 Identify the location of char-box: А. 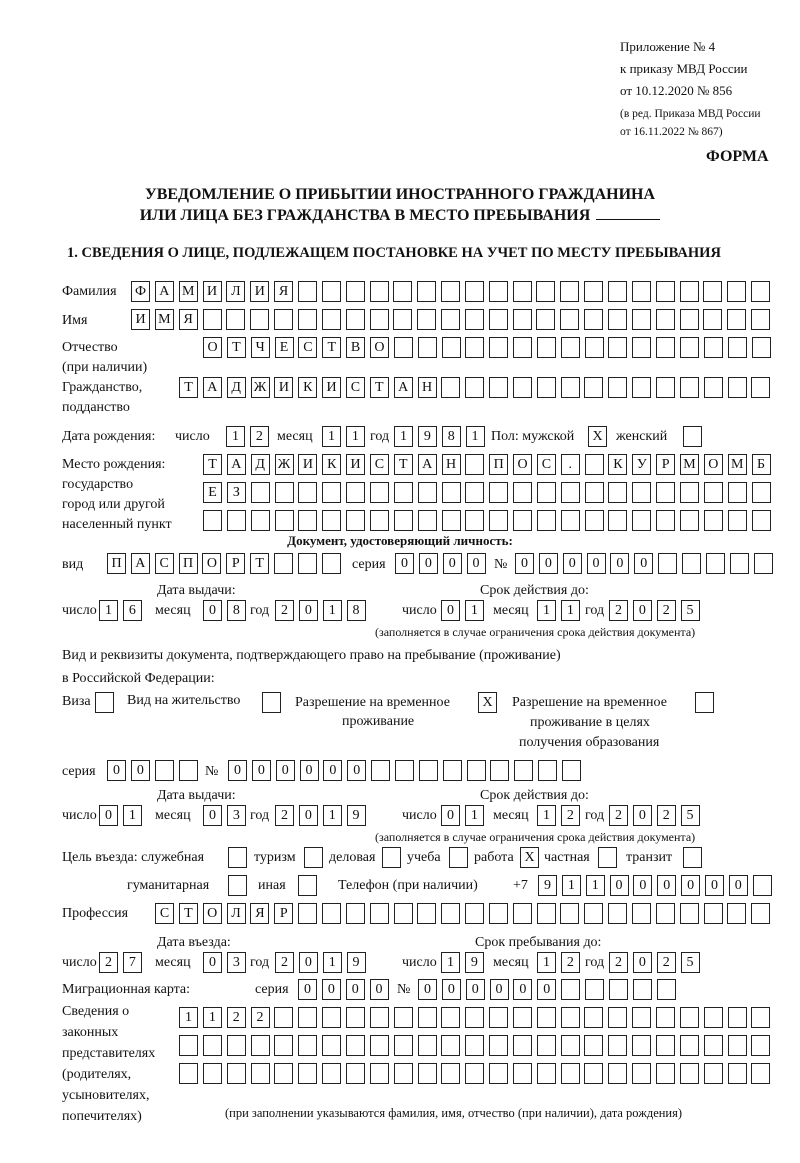
(164, 291).